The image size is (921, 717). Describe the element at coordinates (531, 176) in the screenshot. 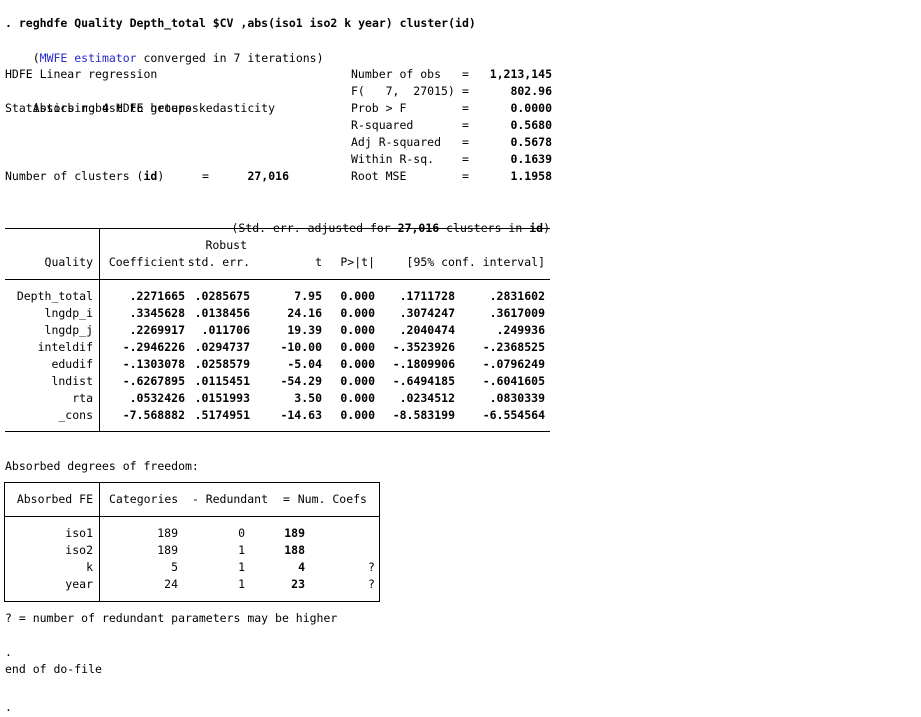

I see `fit-stat-value: 1.1958` at that location.